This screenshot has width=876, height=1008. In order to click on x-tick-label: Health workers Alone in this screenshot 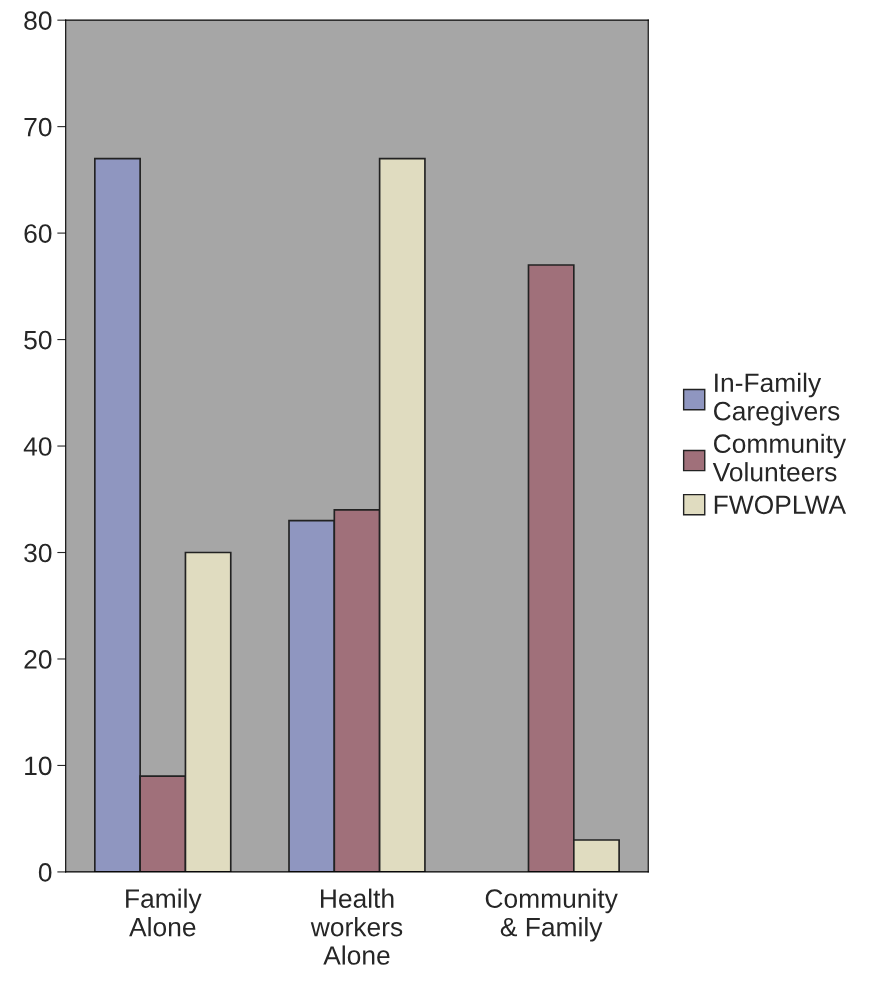, I will do `click(356, 926)`.